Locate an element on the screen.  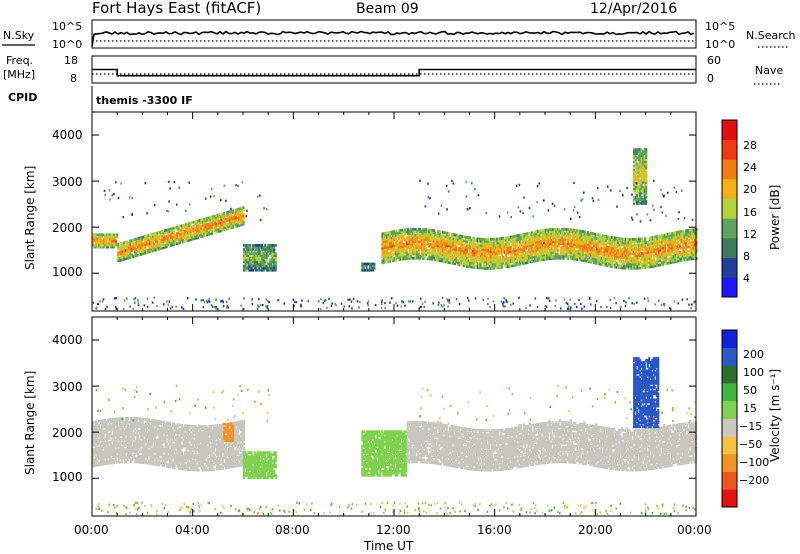
power-cbar-tick-28: 28 is located at coordinates (750, 145).